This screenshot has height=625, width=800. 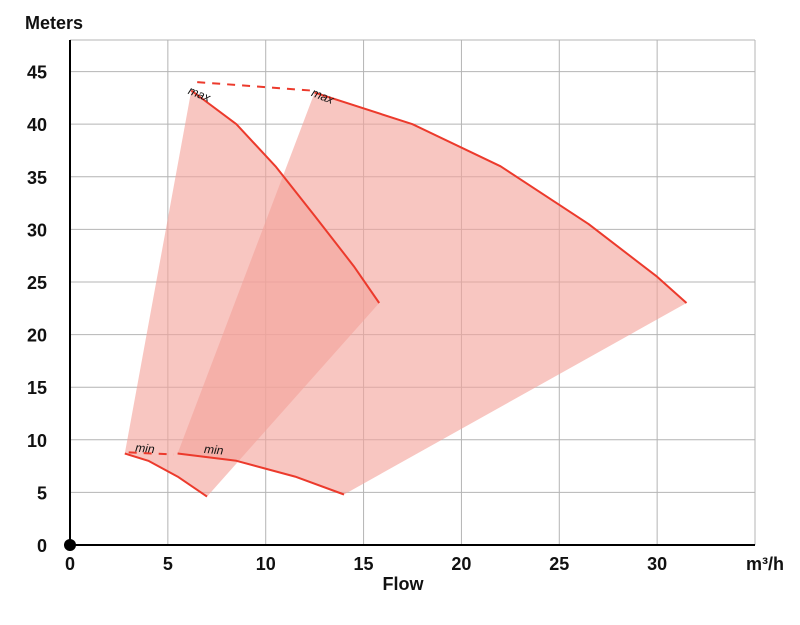 I want to click on pump-1-min-curve, so click(x=166, y=475).